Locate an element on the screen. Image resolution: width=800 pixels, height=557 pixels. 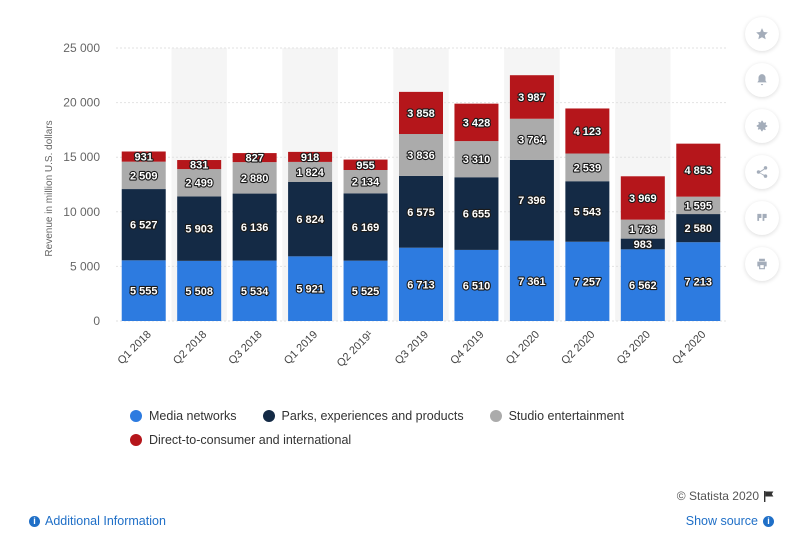
side-toolbar is located at coordinates (763, 155).